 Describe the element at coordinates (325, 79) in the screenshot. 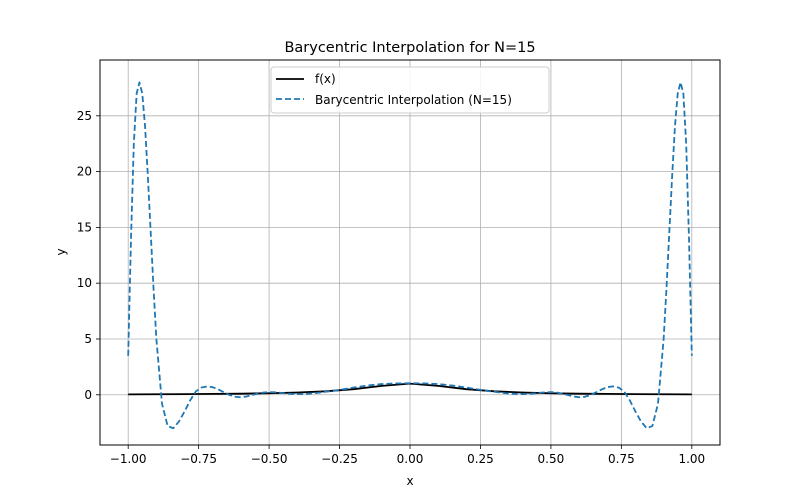

I see `legend-label-f: f(x)` at that location.